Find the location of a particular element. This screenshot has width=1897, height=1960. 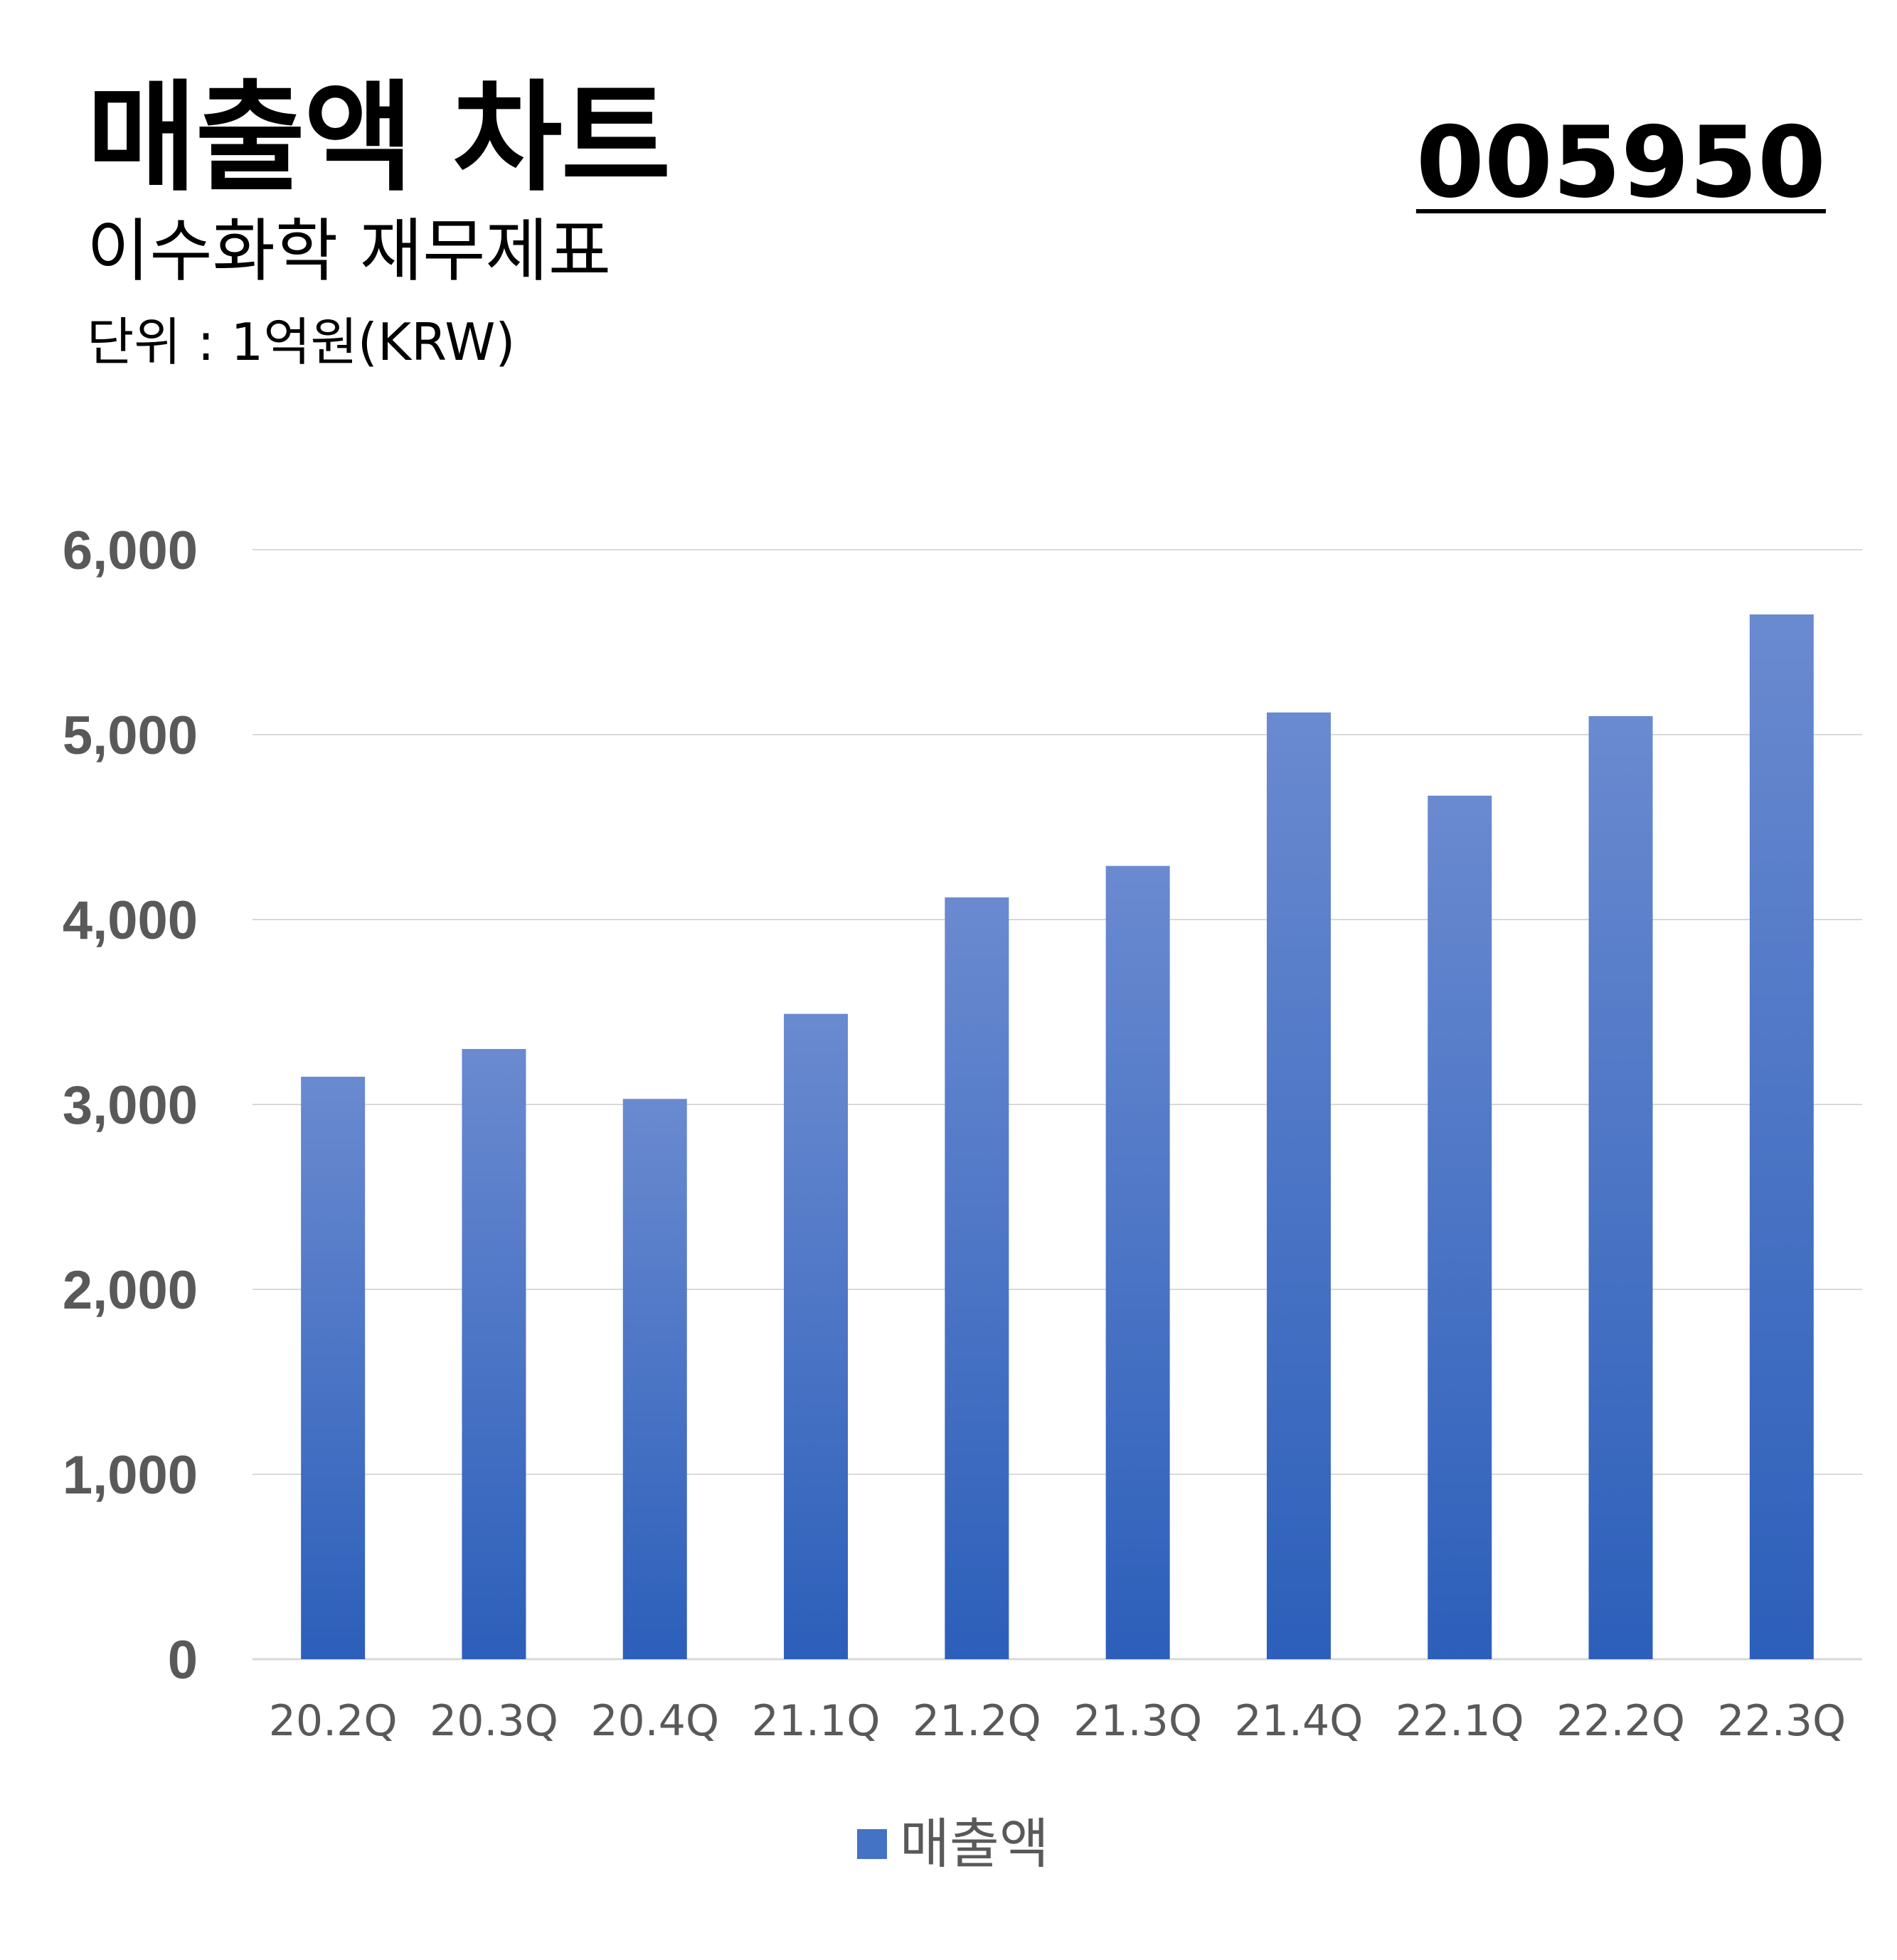

bar-22.1Q is located at coordinates (1460, 1227).